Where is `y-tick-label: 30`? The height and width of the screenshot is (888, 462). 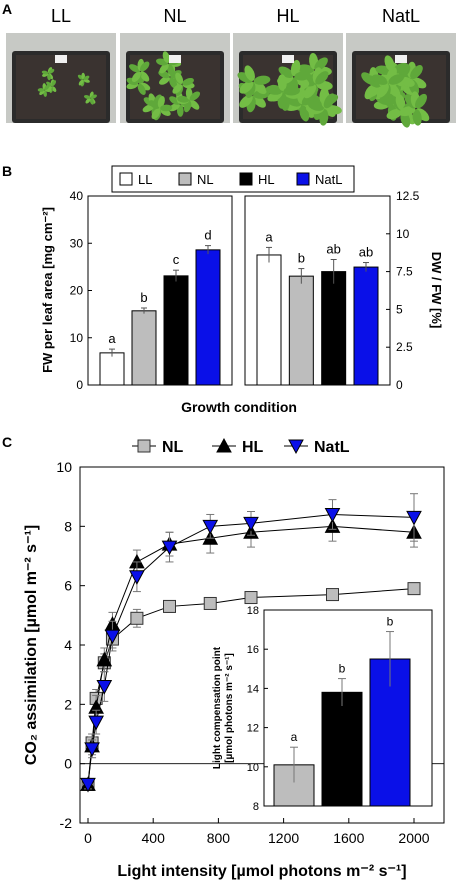
y-tick-label: 30 is located at coordinates (77, 243).